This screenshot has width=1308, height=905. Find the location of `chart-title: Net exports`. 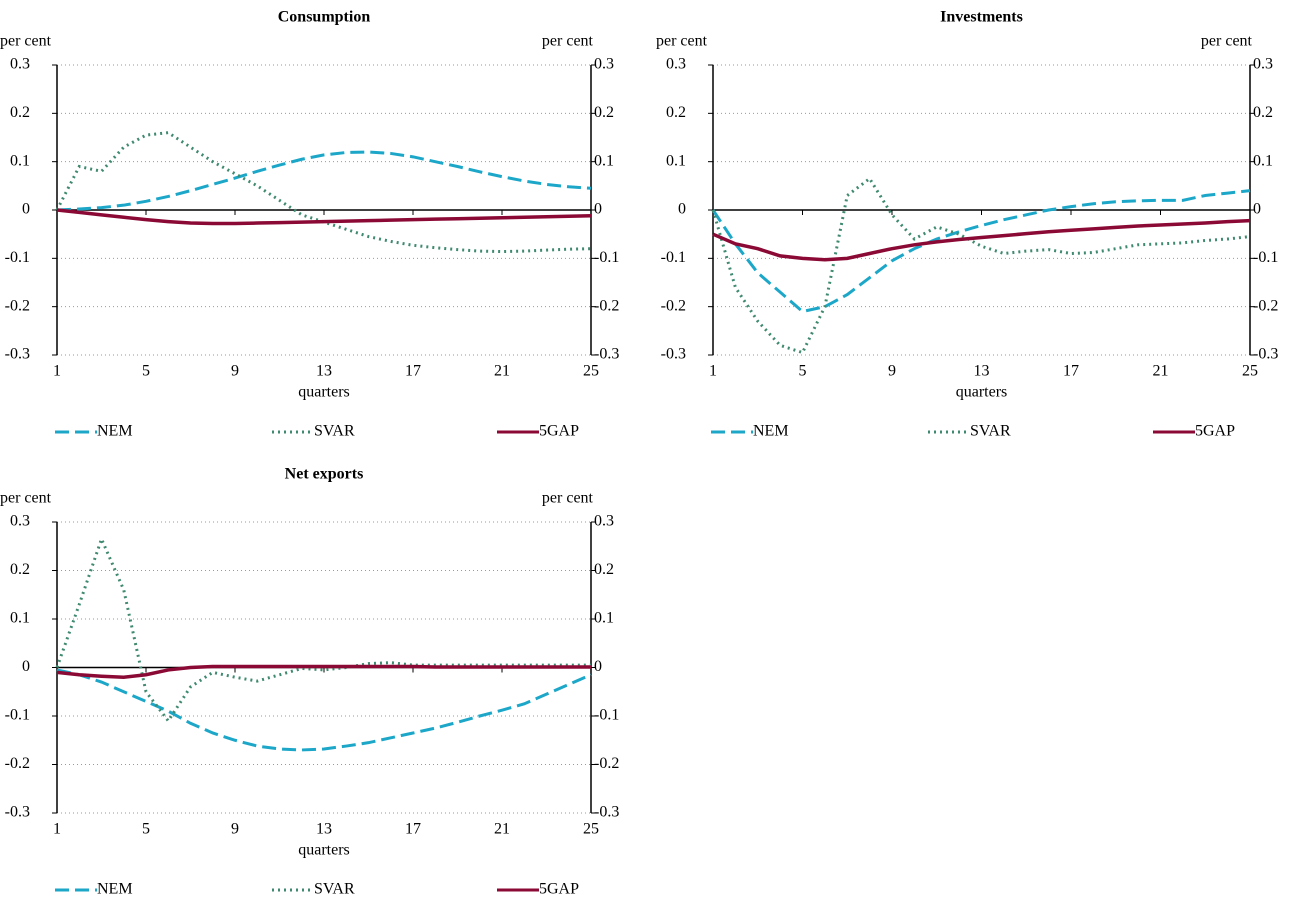

chart-title: Net exports is located at coordinates (324, 474).